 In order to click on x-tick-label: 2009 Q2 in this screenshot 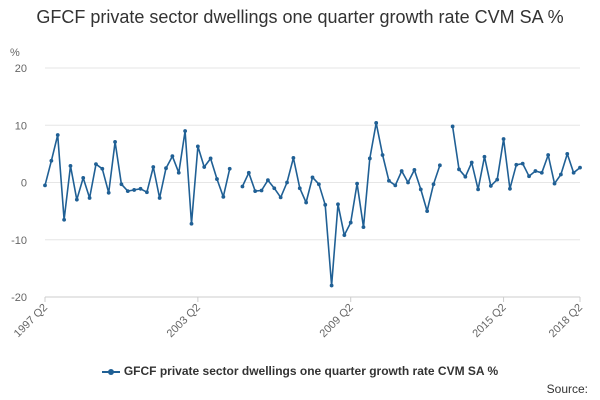, I will do `click(337, 321)`.